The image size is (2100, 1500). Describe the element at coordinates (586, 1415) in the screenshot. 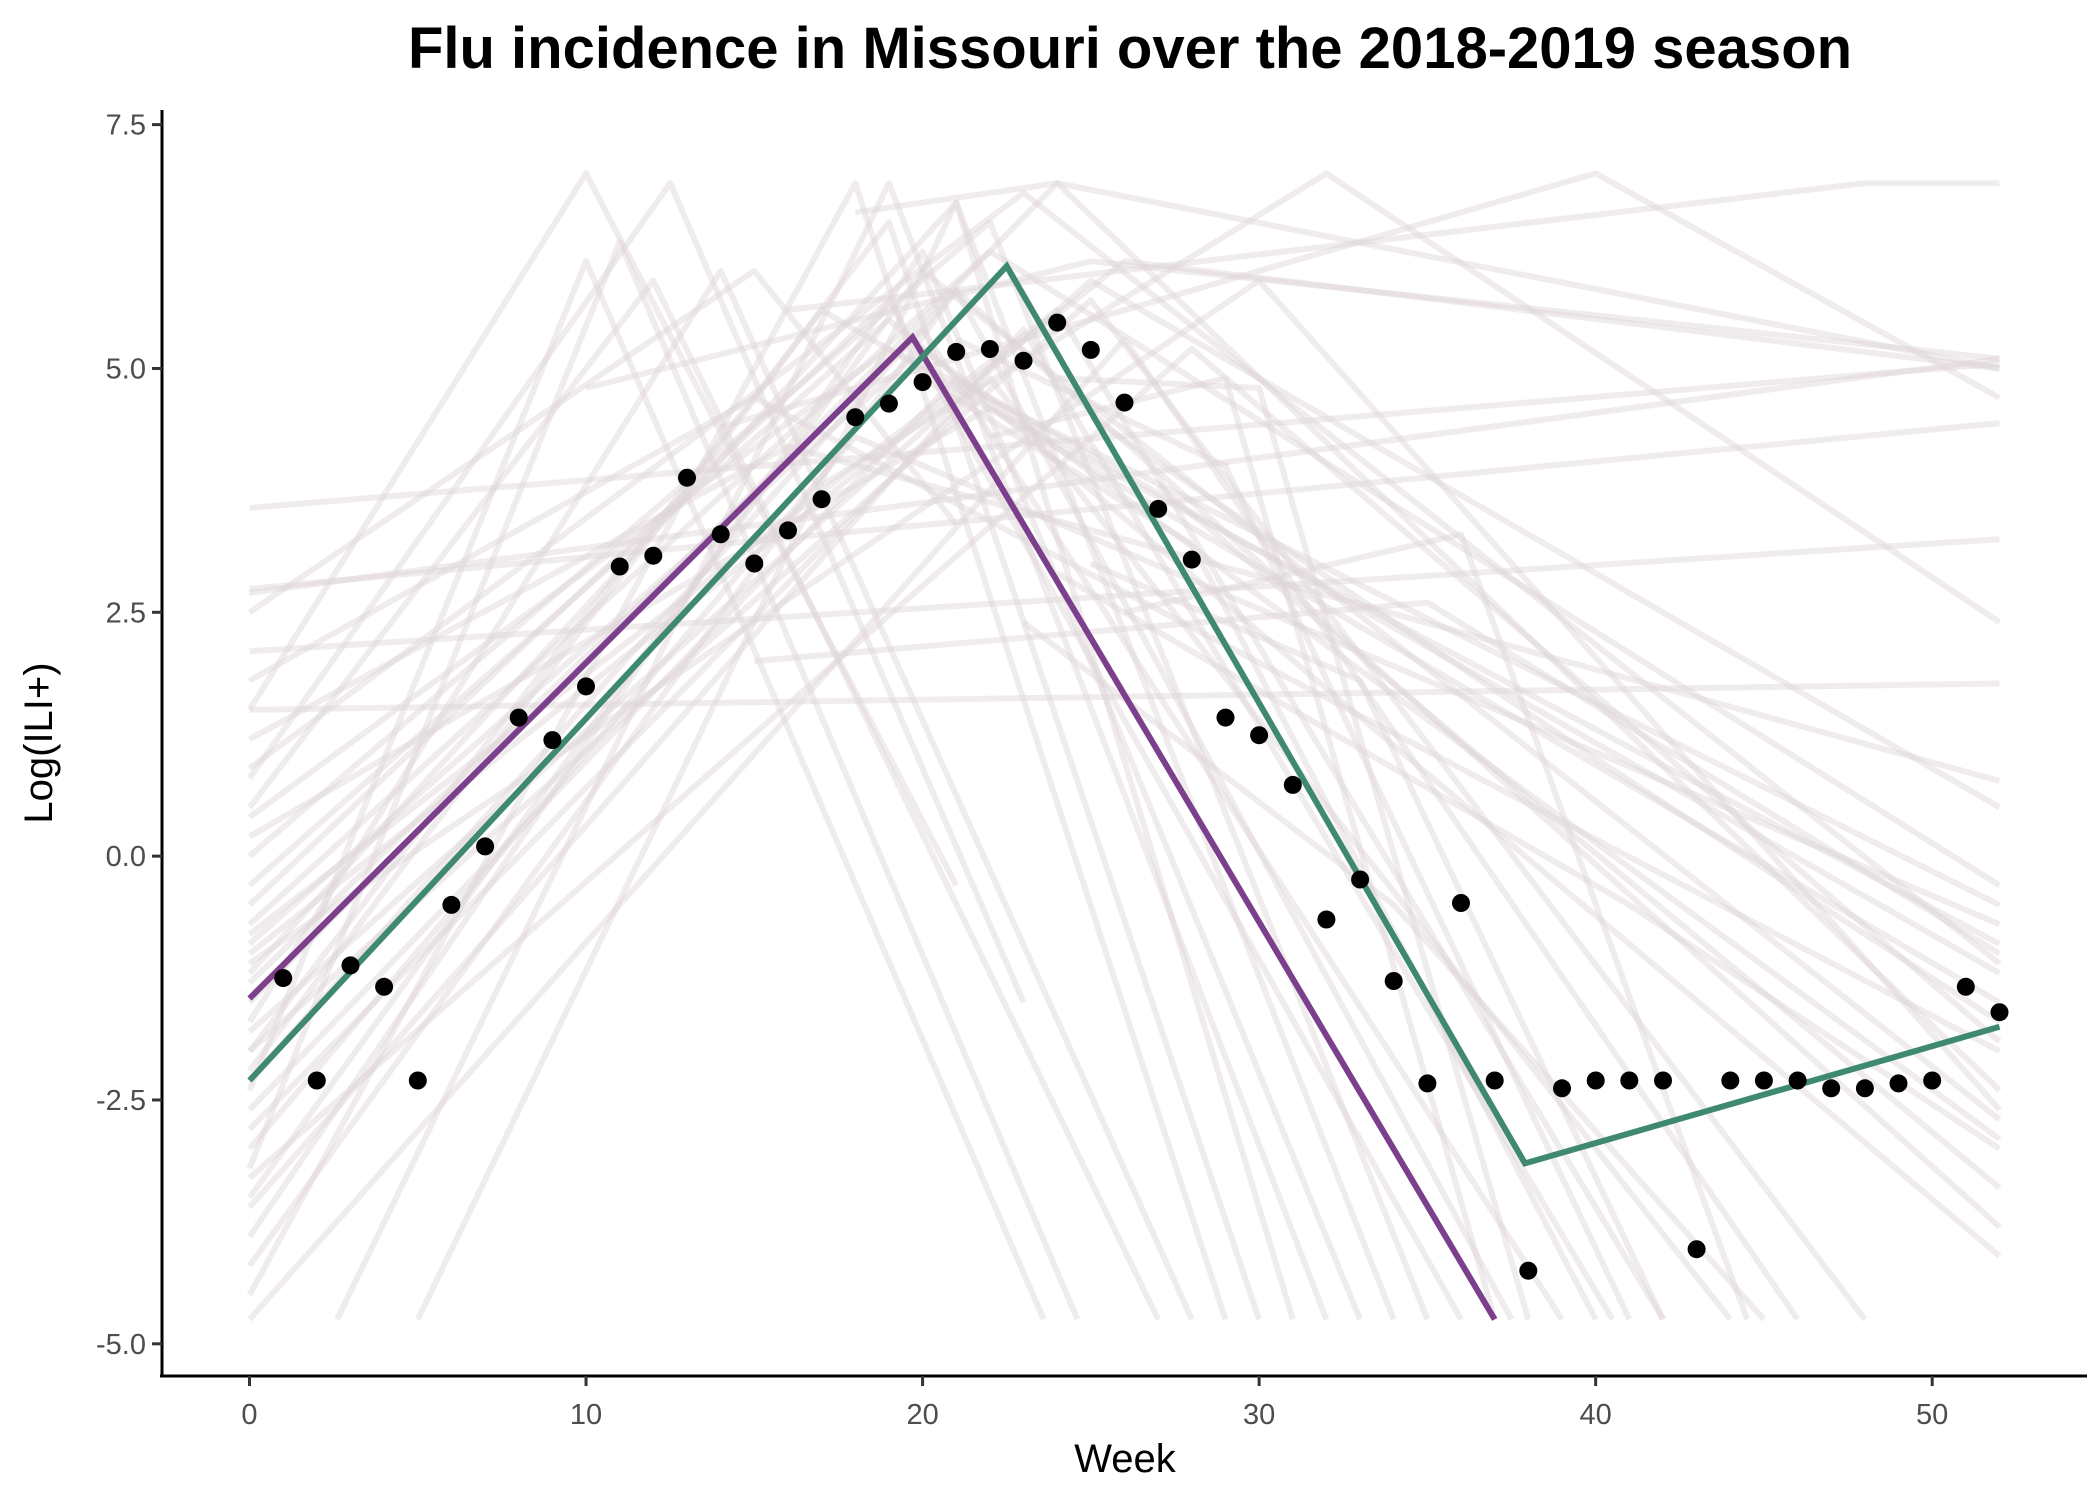

I see `x-tick-label: 10` at that location.